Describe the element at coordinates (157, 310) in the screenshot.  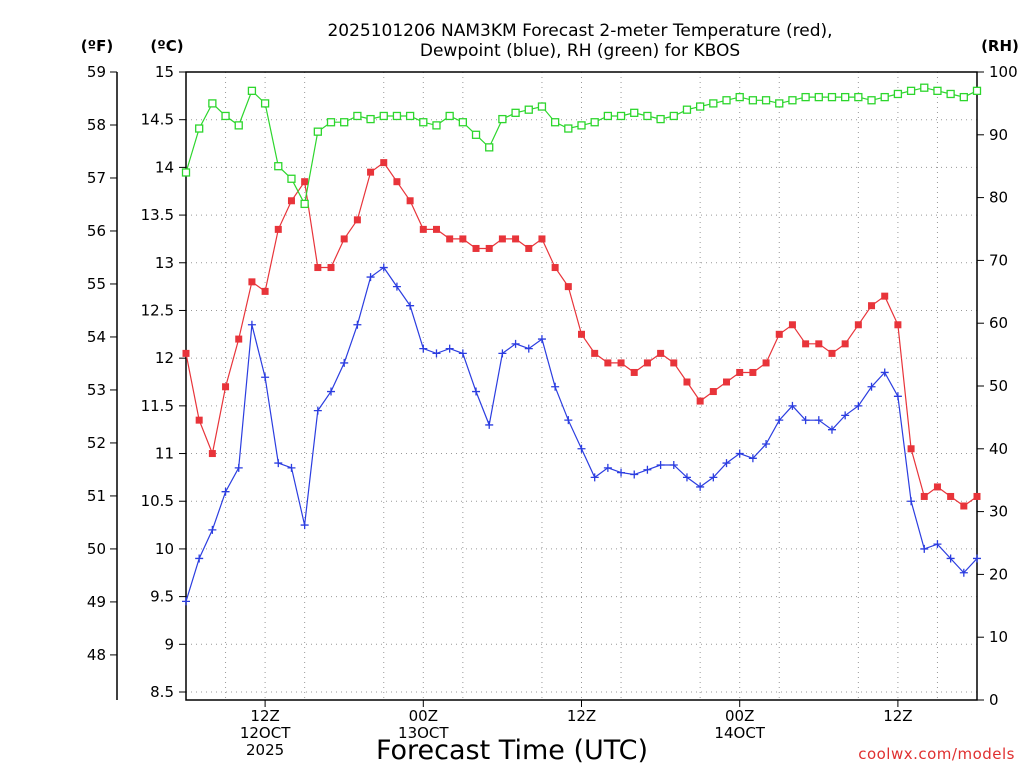
I see `celsius-tick-label: 12.5` at that location.